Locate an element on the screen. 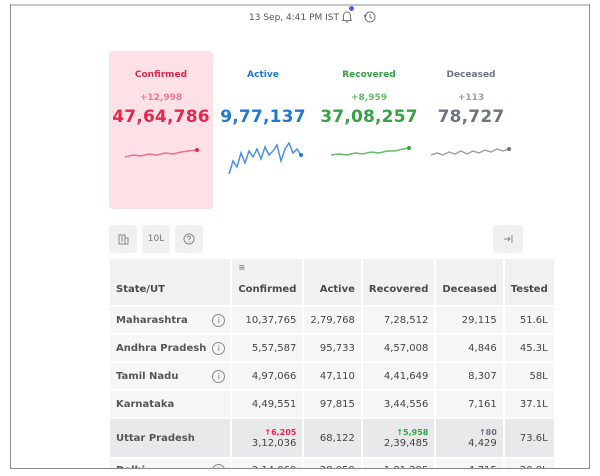 This screenshot has height=476, width=600. row-state-cell: Delhi i is located at coordinates (170, 464).